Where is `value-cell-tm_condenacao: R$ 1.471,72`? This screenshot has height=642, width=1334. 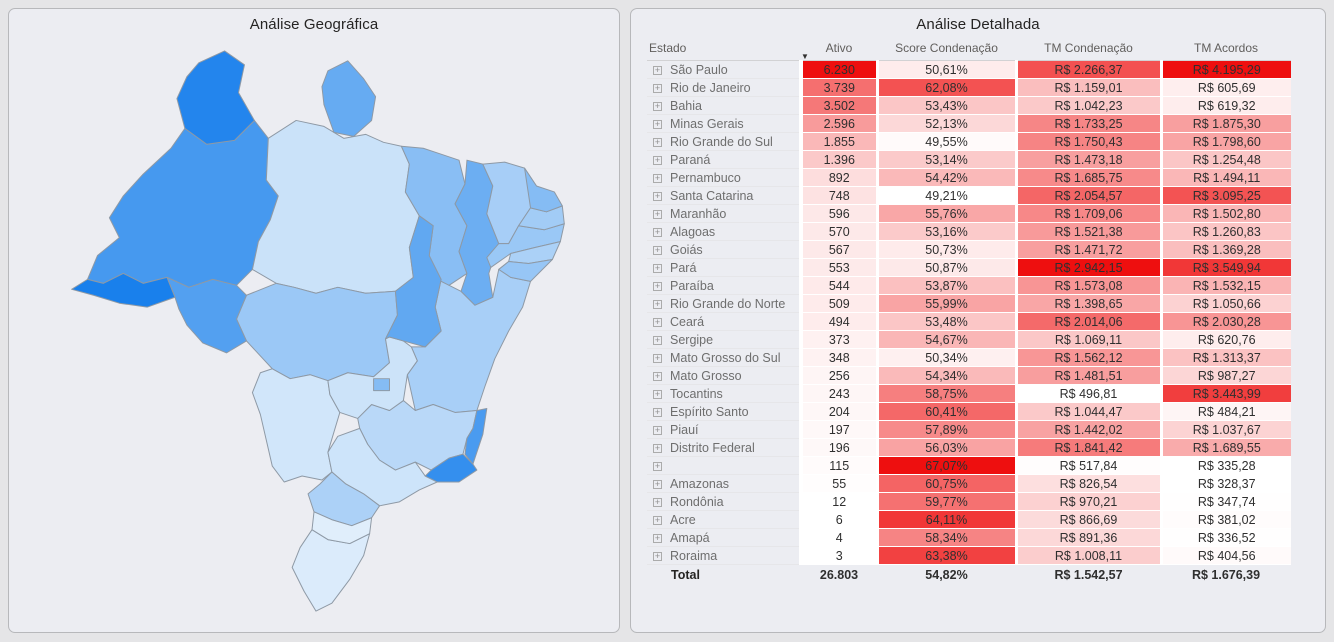
value-cell-tm_condenacao: R$ 1.471,72 is located at coordinates (1087, 249).